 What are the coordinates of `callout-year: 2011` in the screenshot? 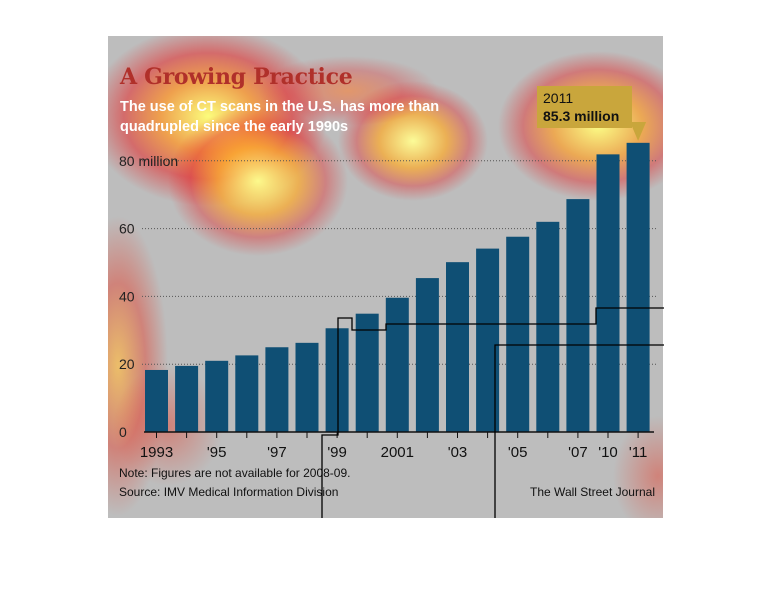 It's located at (558, 98).